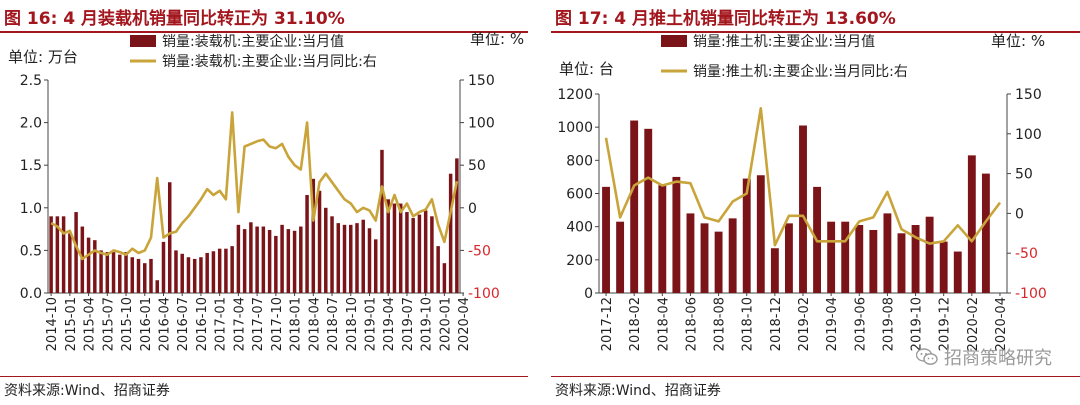 The image size is (1080, 405). I want to click on x-tick-label: 2015-01, so click(71, 324).